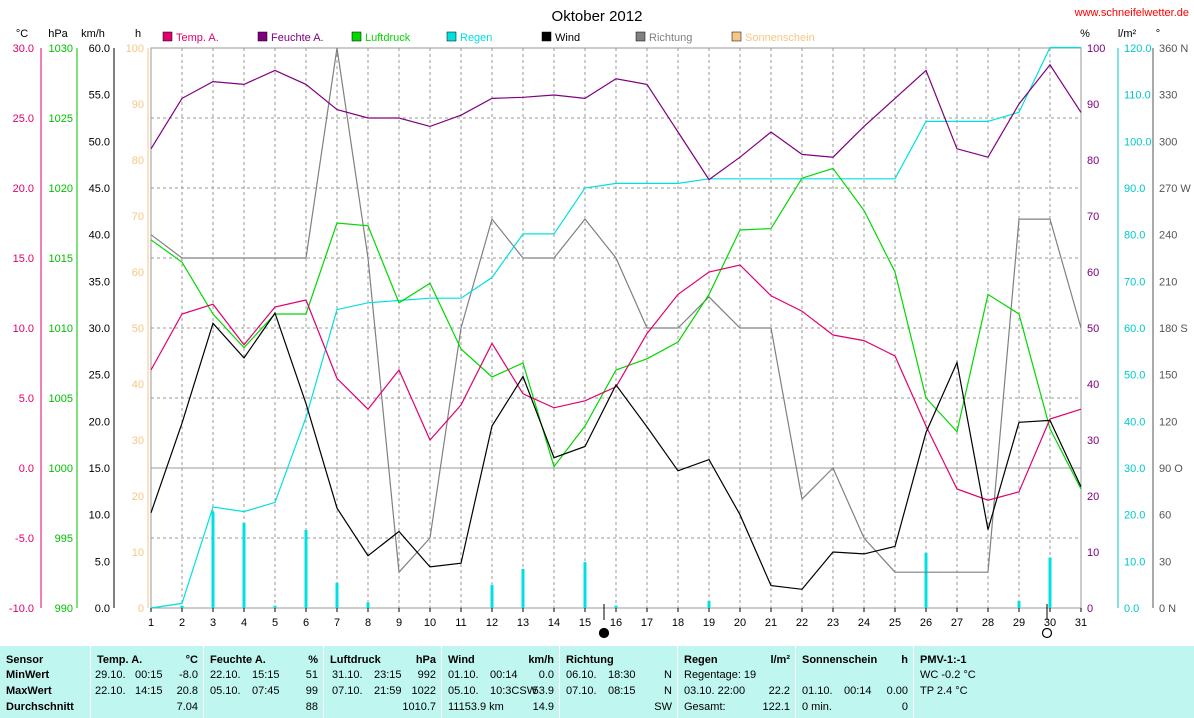 The image size is (1194, 718). Describe the element at coordinates (1047, 633) in the screenshot. I see `full-moon-icon` at that location.